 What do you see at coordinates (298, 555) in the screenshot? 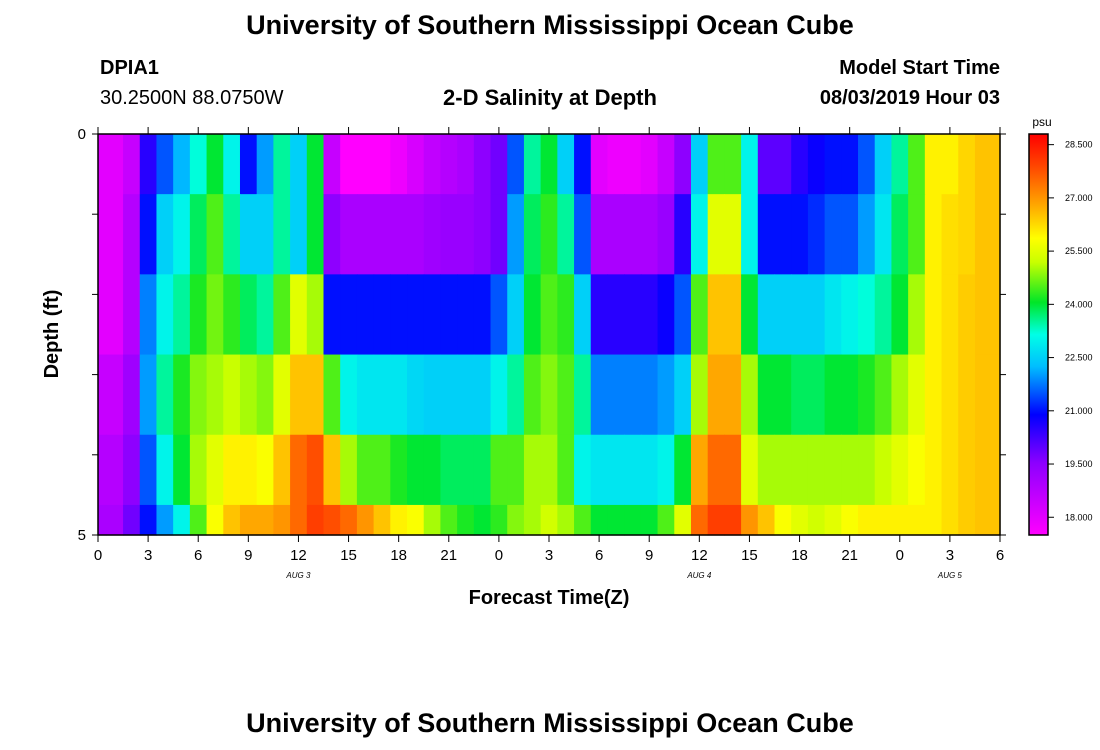
I see `x-tick-label: 12` at bounding box center [298, 555].